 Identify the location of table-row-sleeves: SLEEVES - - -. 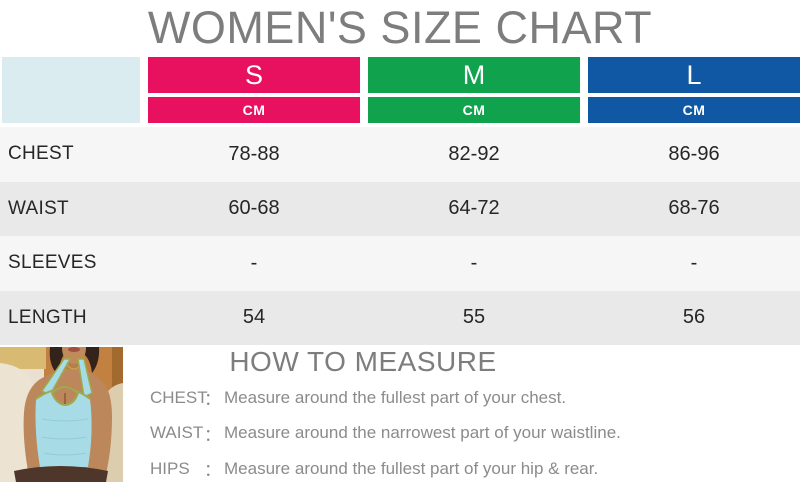
(400, 263).